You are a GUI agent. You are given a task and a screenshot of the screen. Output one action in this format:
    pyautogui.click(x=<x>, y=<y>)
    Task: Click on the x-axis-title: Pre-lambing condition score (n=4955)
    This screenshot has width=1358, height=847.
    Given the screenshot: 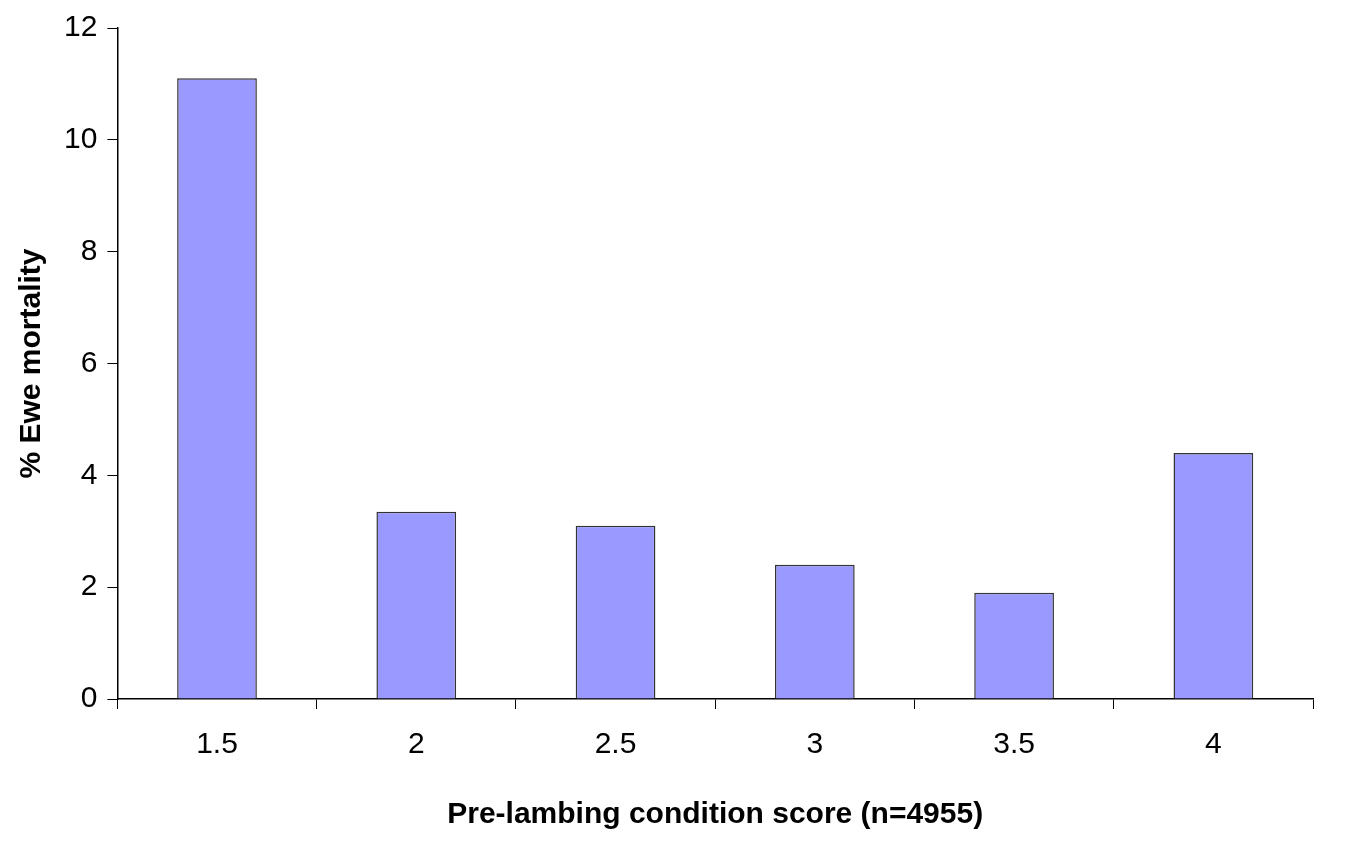 What is the action you would take?
    pyautogui.click(x=715, y=813)
    